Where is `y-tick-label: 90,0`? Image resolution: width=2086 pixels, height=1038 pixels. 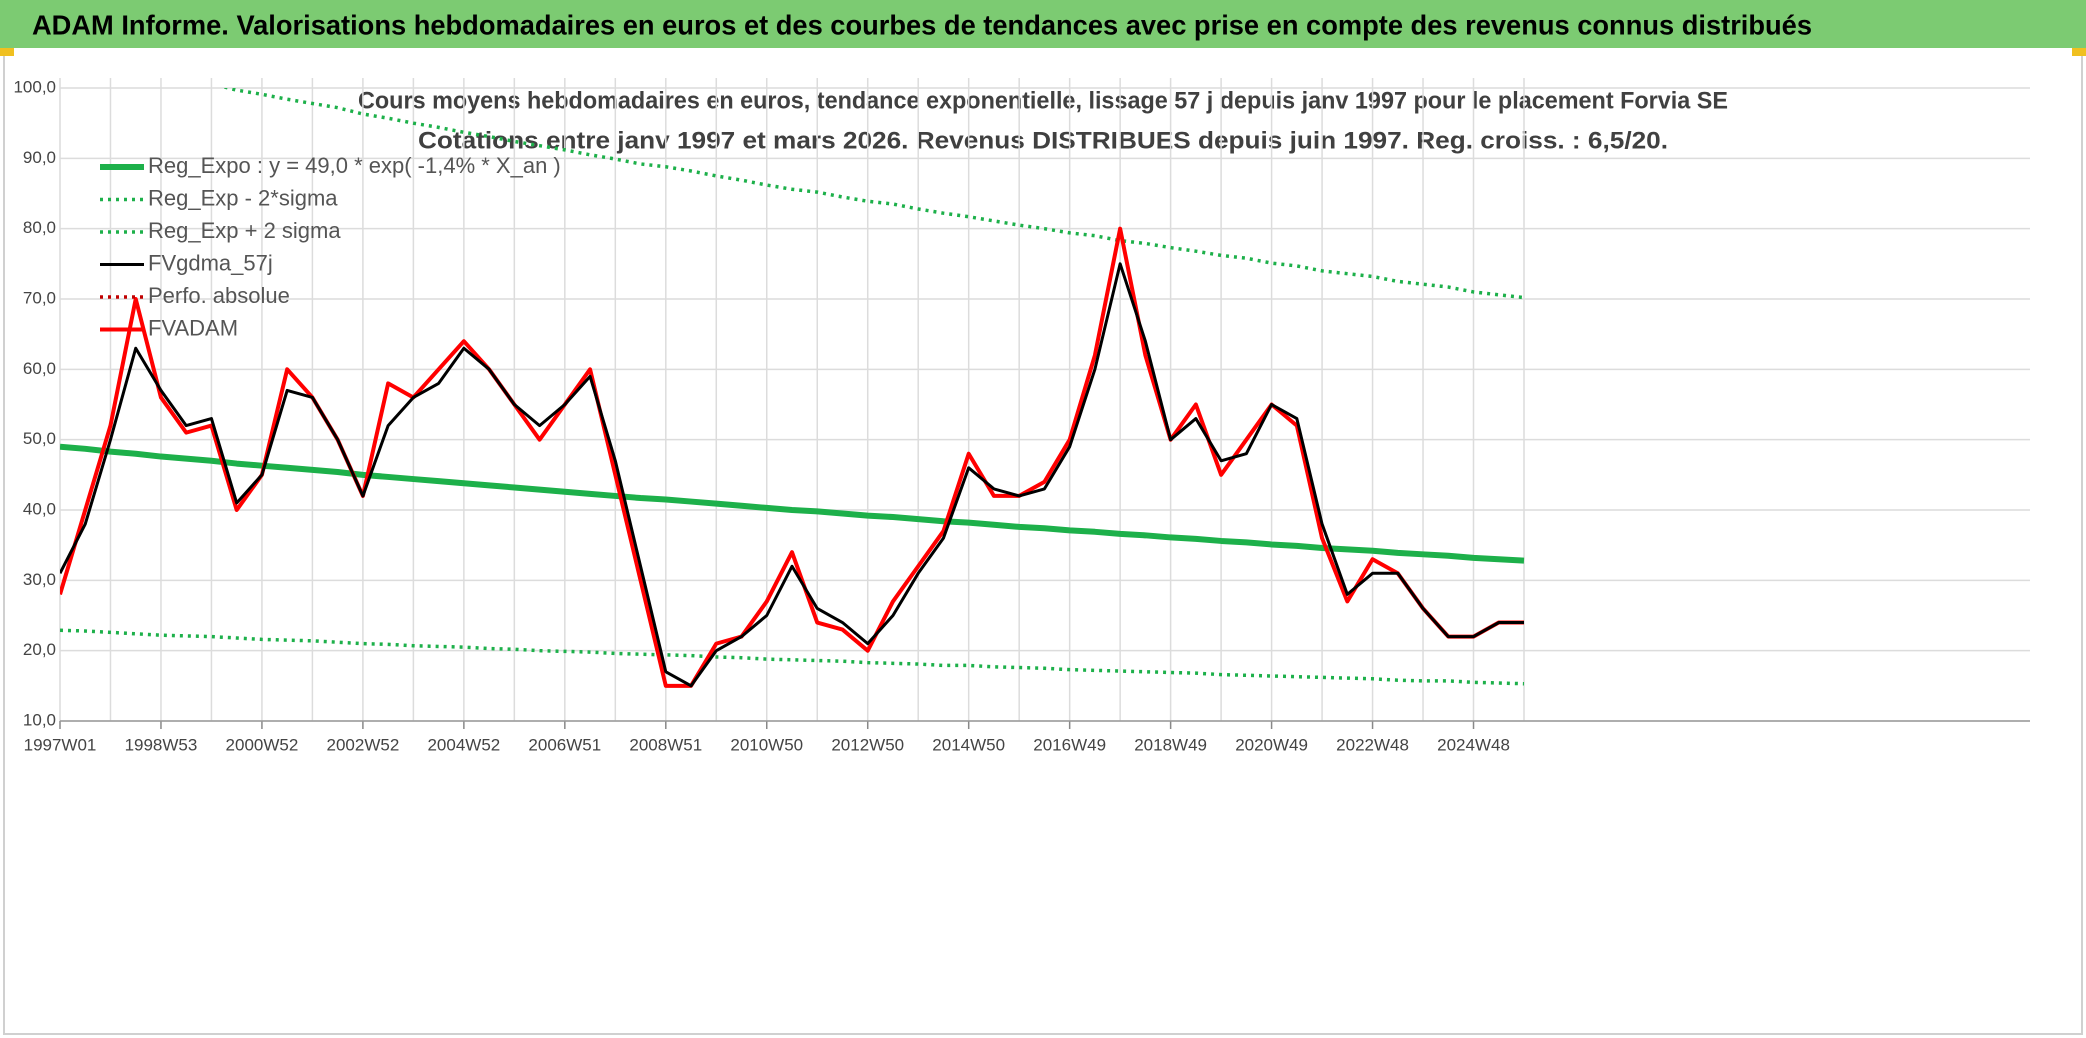
y-tick-label: 90,0 is located at coordinates (39, 157).